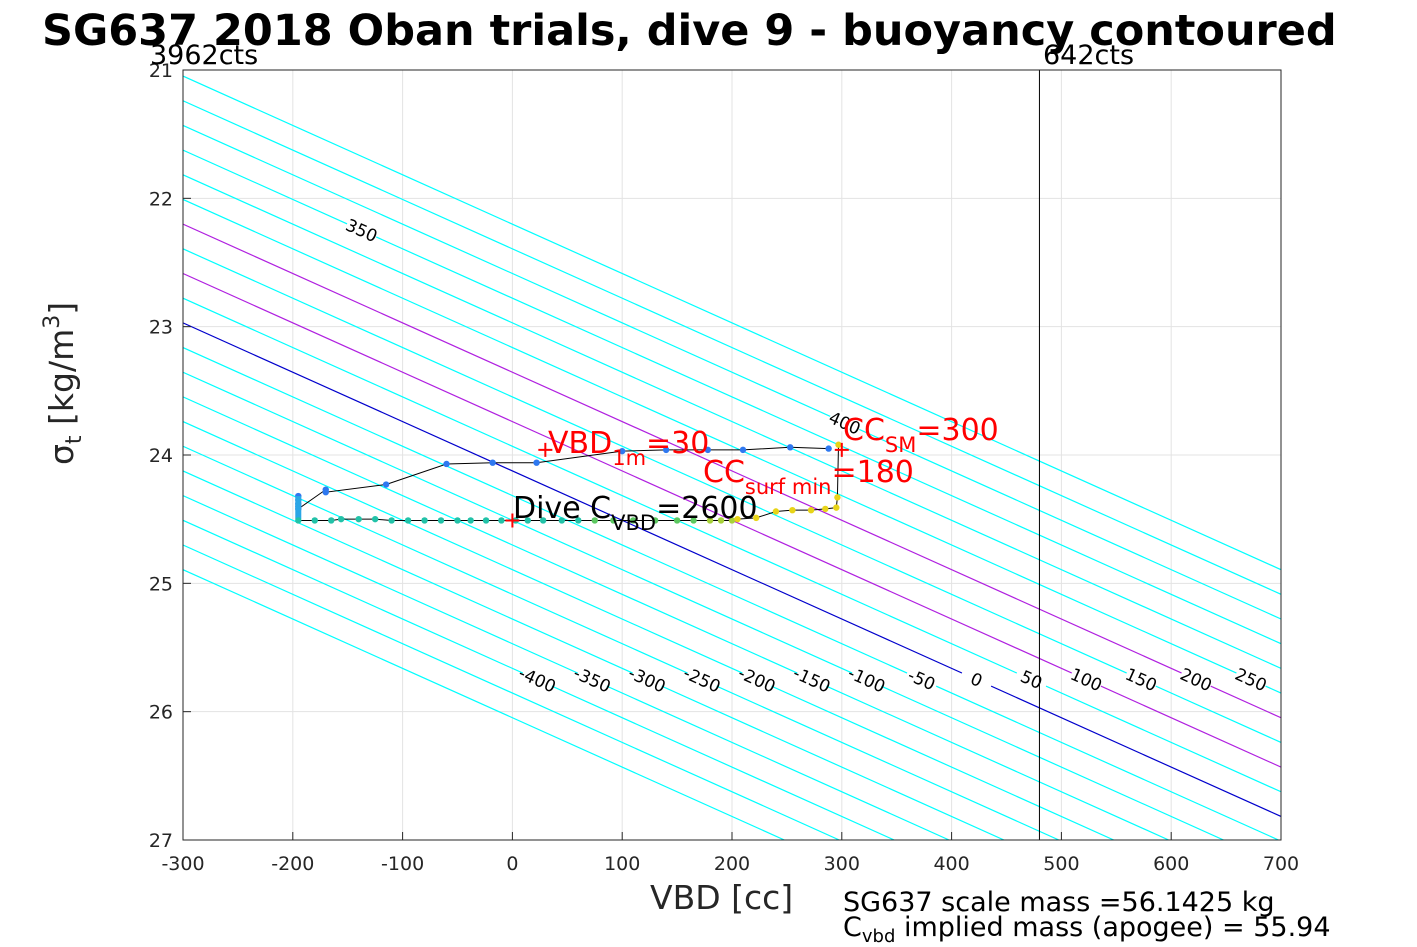 This screenshot has height=947, width=1417. Describe the element at coordinates (161, 71) in the screenshot. I see `y-tick-label: 21` at that location.